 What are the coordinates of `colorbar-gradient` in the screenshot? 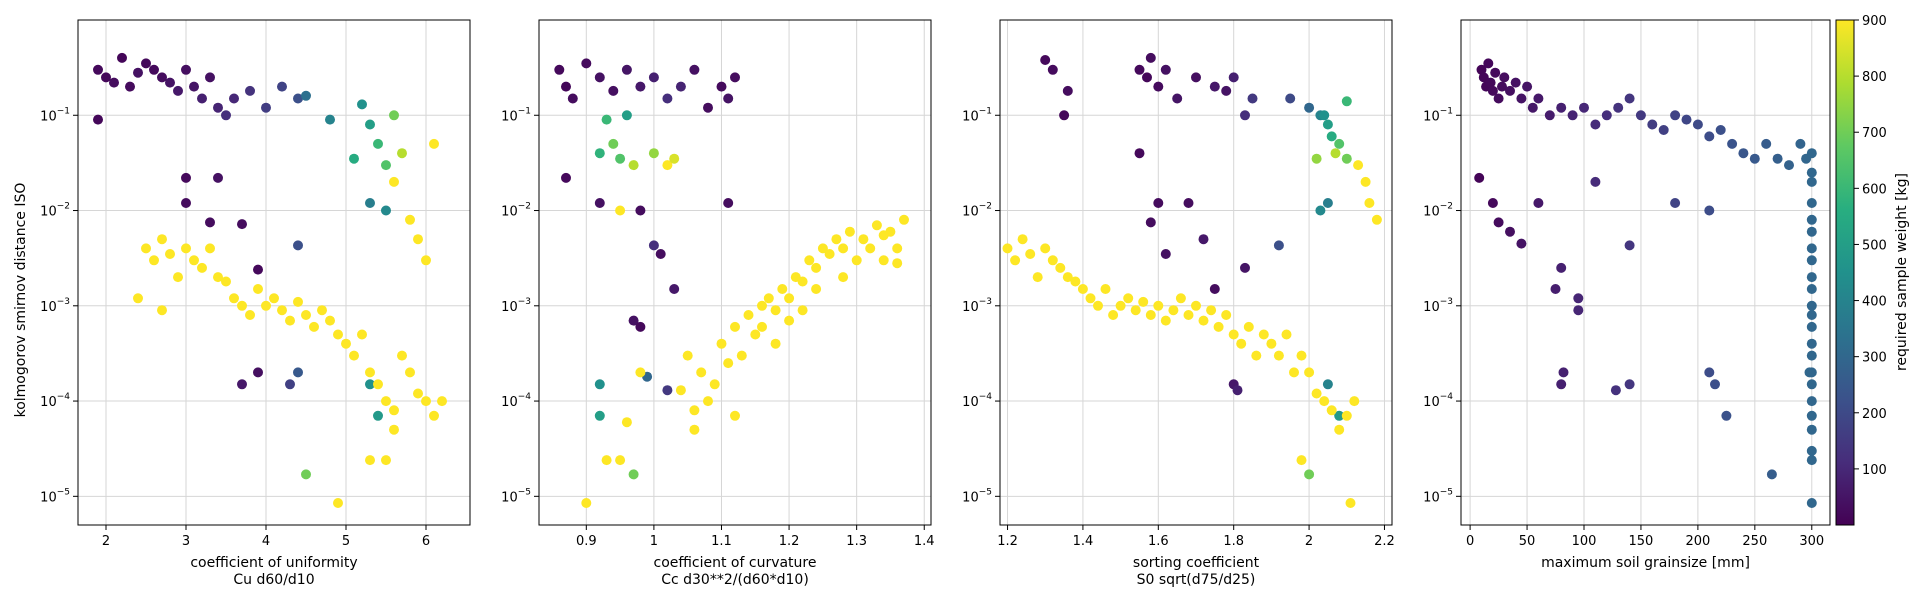 It's located at (1845, 272).